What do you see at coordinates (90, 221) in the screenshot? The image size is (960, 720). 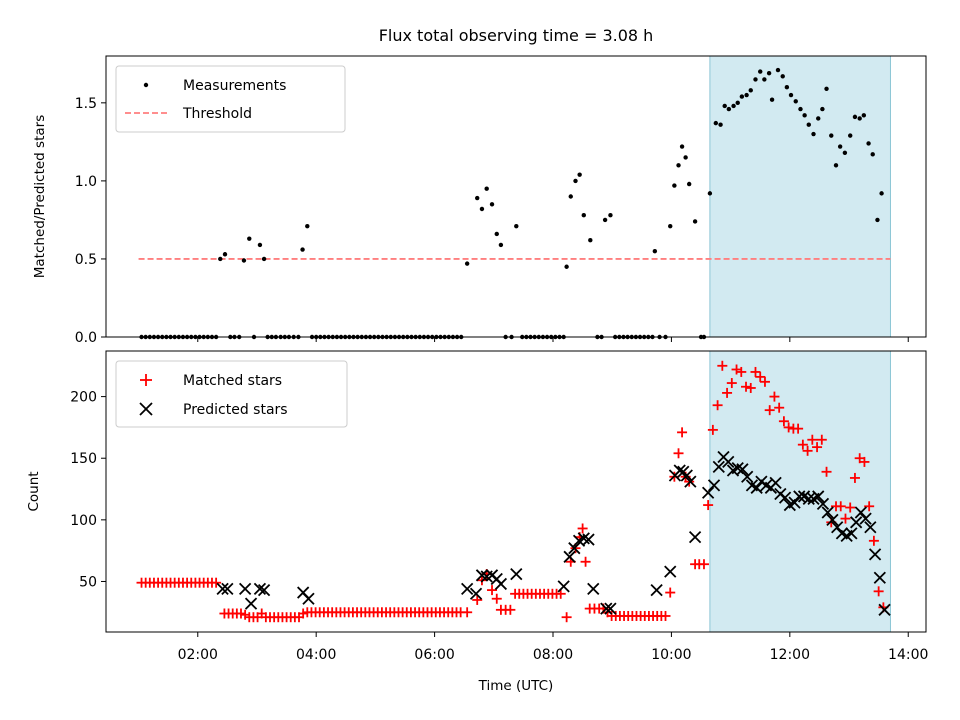 I see `top-y-axis: 0.0 0.5 1.0 1.5` at bounding box center [90, 221].